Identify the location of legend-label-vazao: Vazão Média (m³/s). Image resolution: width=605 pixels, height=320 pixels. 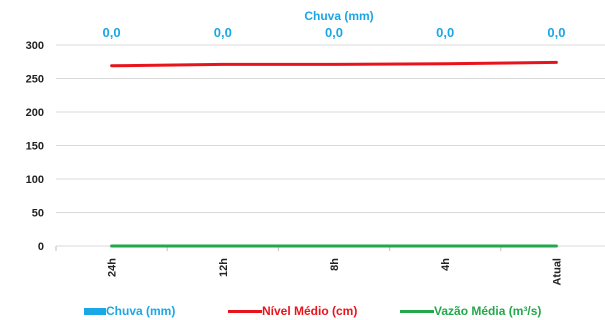
(488, 311).